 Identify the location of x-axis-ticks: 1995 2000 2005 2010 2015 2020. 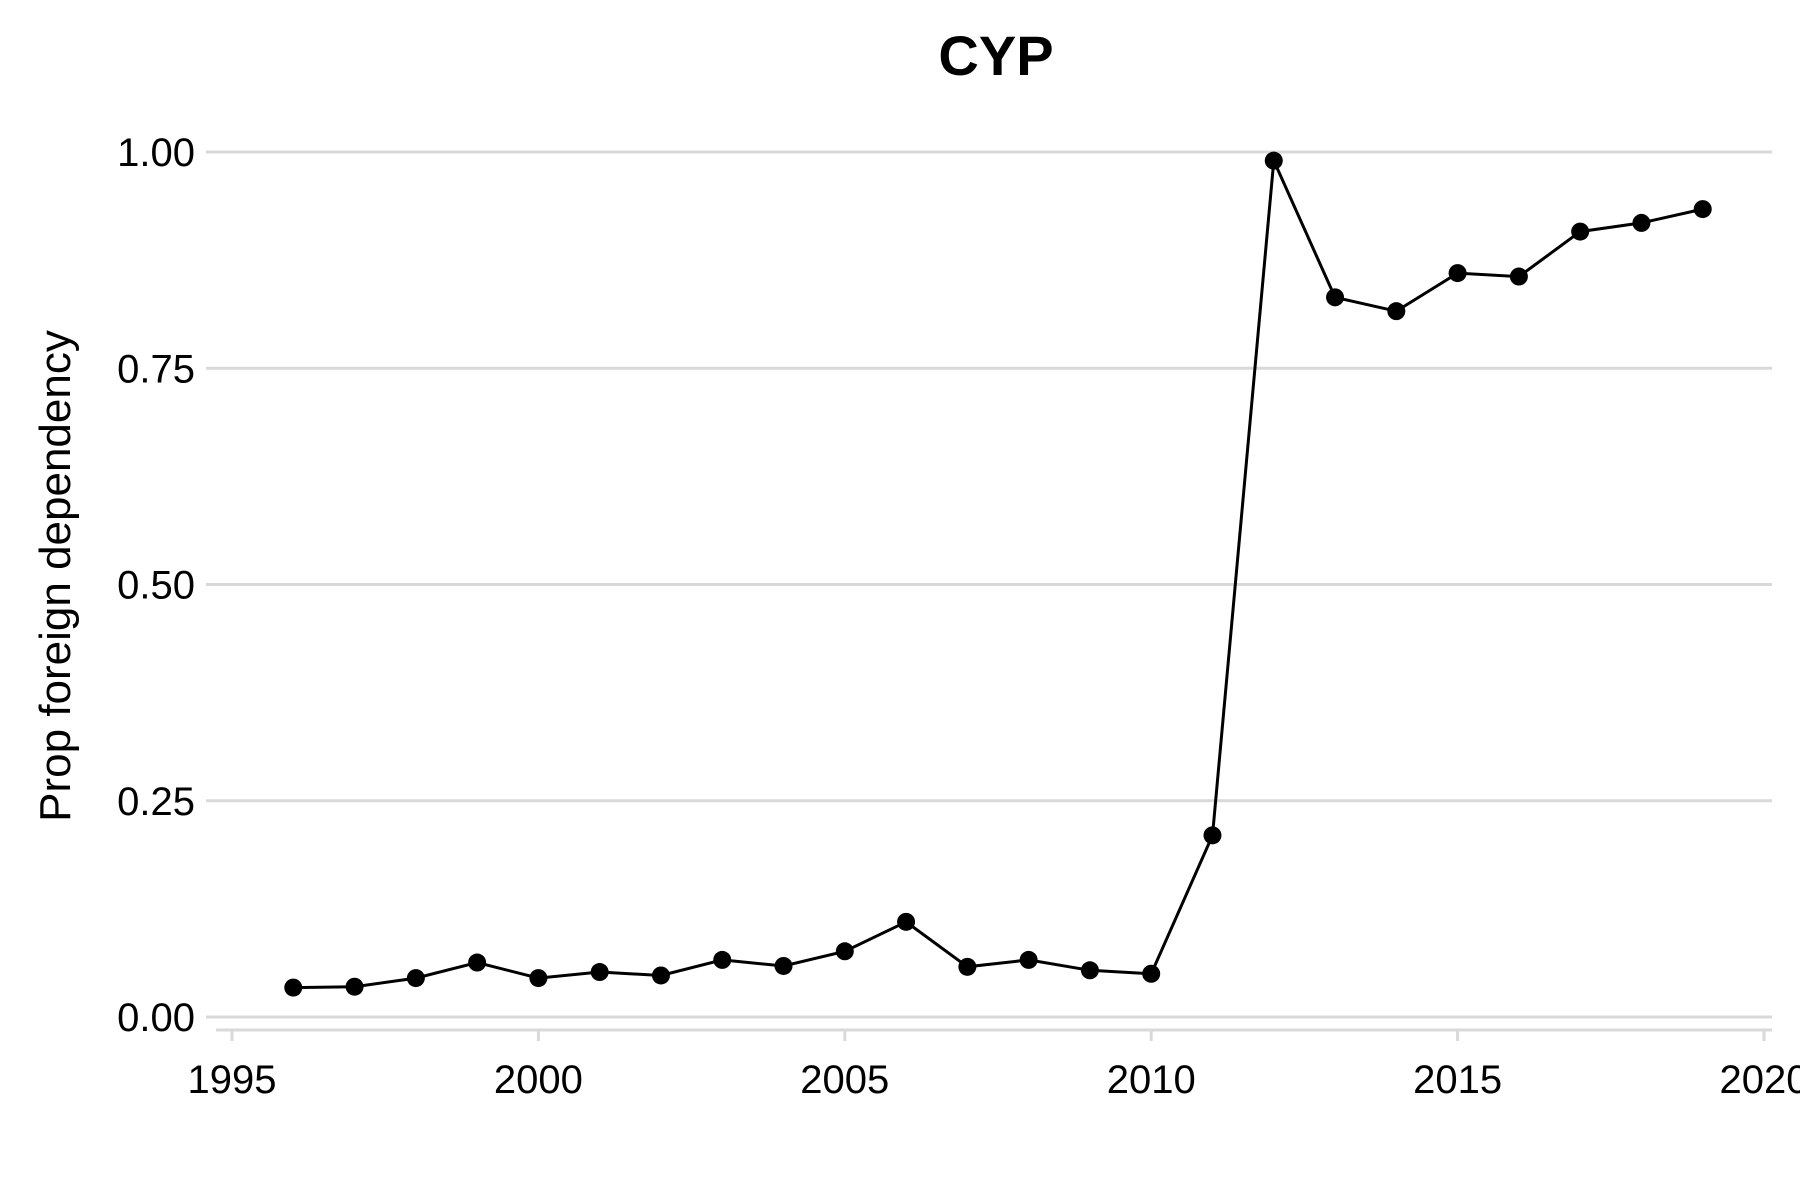
(994, 1066).